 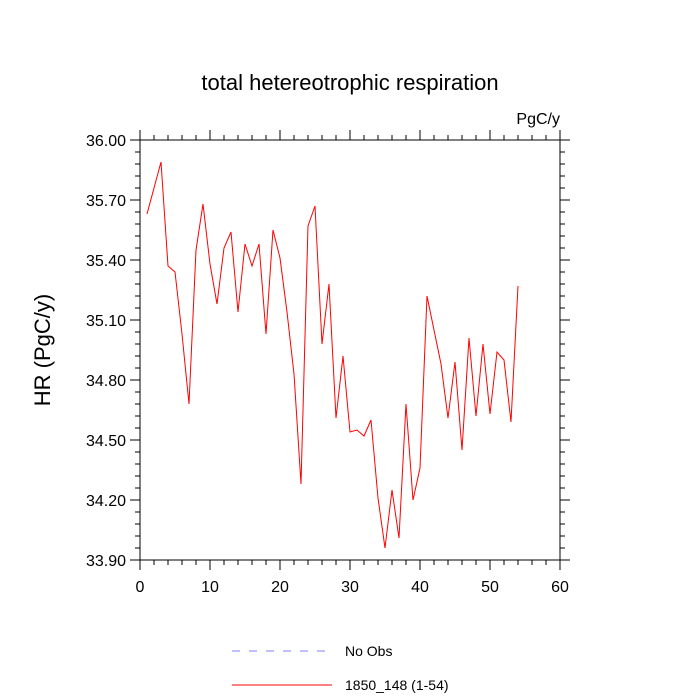 I want to click on y-tick-label: 35.40, so click(x=106, y=261).